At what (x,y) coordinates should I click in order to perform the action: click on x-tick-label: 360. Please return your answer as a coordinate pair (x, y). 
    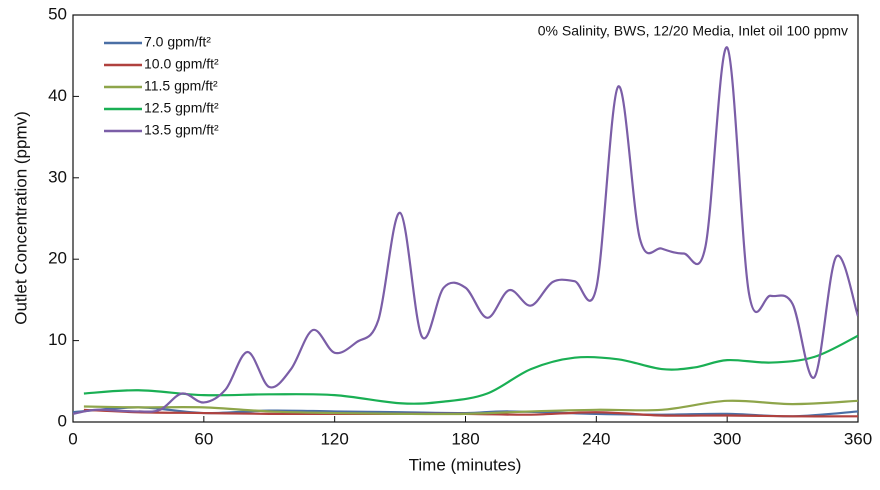
    Looking at the image, I should click on (858, 438).